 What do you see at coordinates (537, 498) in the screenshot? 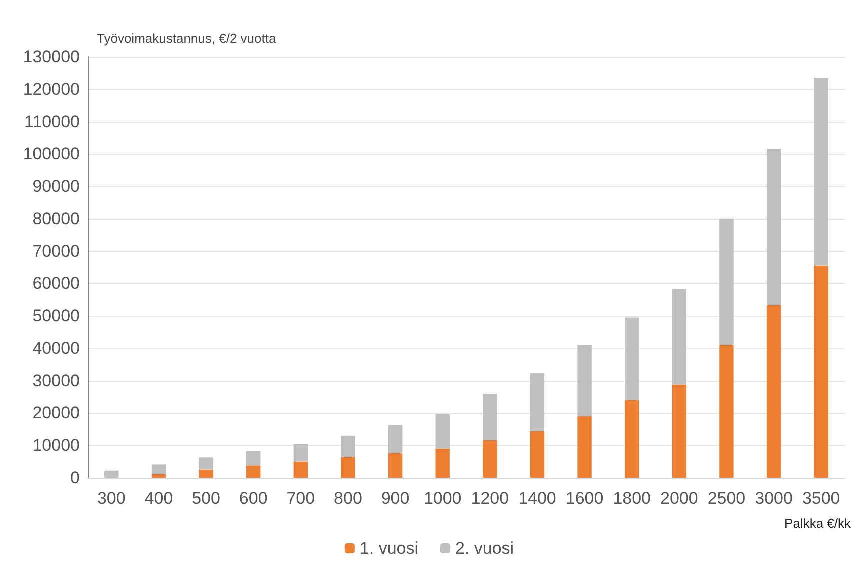
I see `x-tick-label: 1400` at bounding box center [537, 498].